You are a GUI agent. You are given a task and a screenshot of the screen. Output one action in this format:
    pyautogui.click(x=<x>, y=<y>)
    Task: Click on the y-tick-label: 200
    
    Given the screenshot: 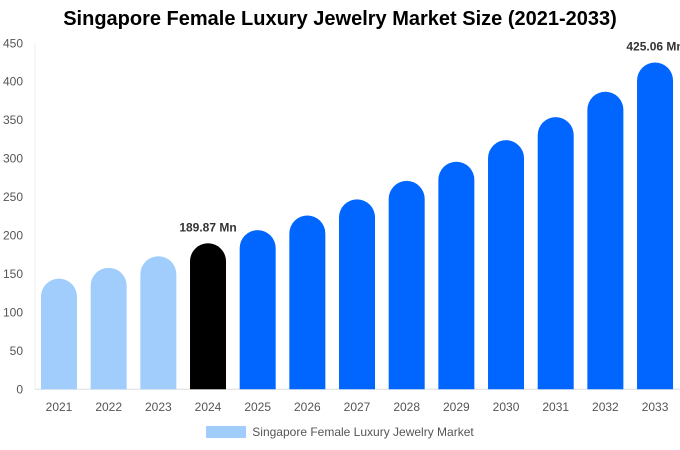 What is the action you would take?
    pyautogui.click(x=13, y=236)
    